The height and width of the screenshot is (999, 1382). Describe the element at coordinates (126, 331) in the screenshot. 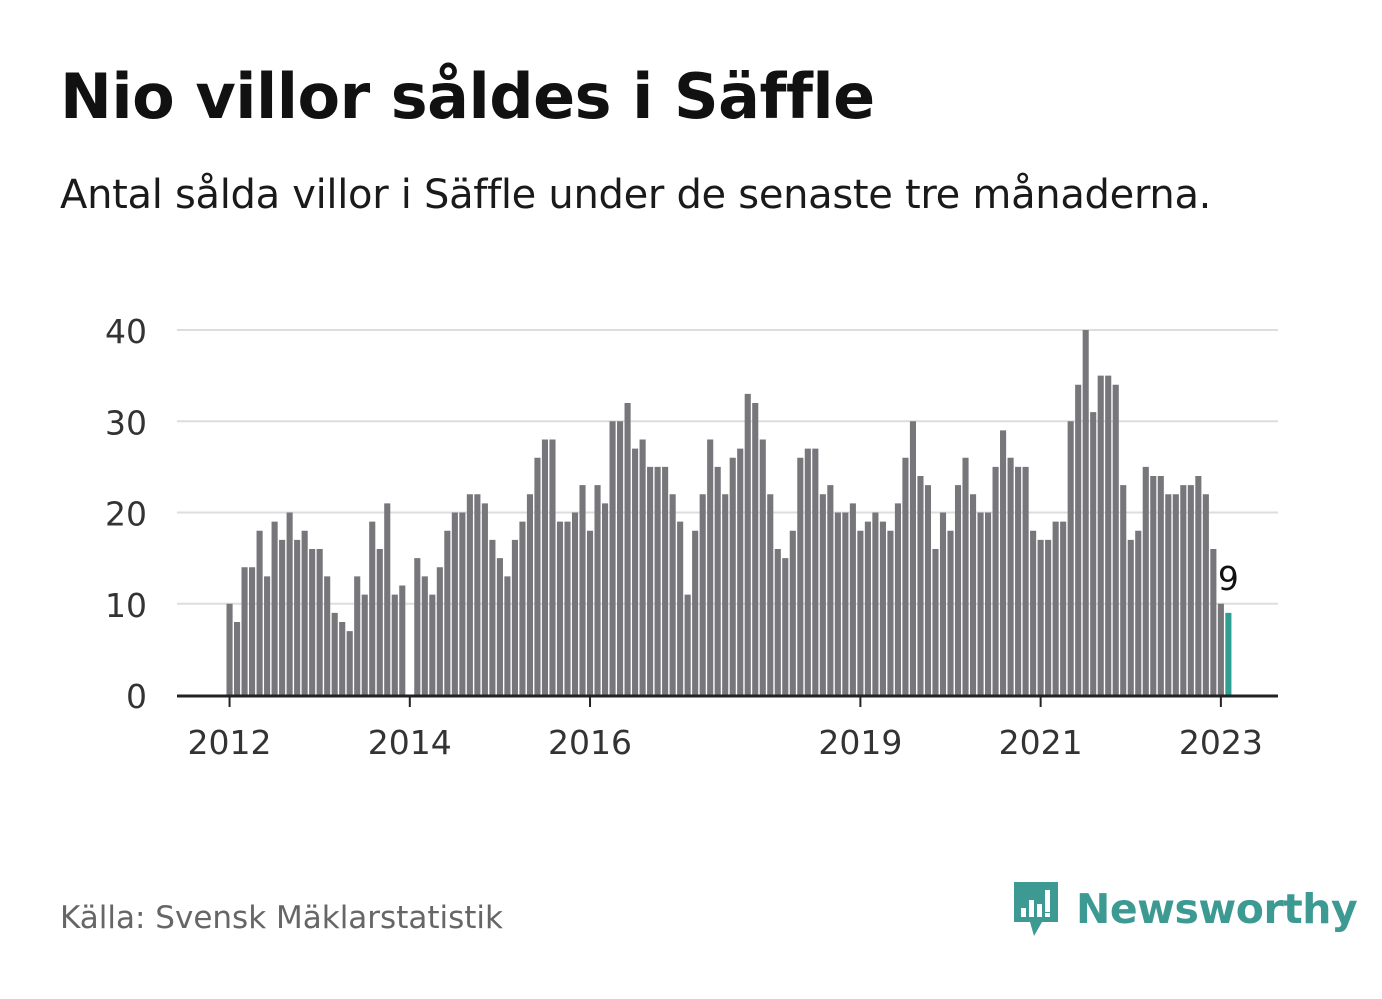

I see `y-tick-label: 40` at that location.